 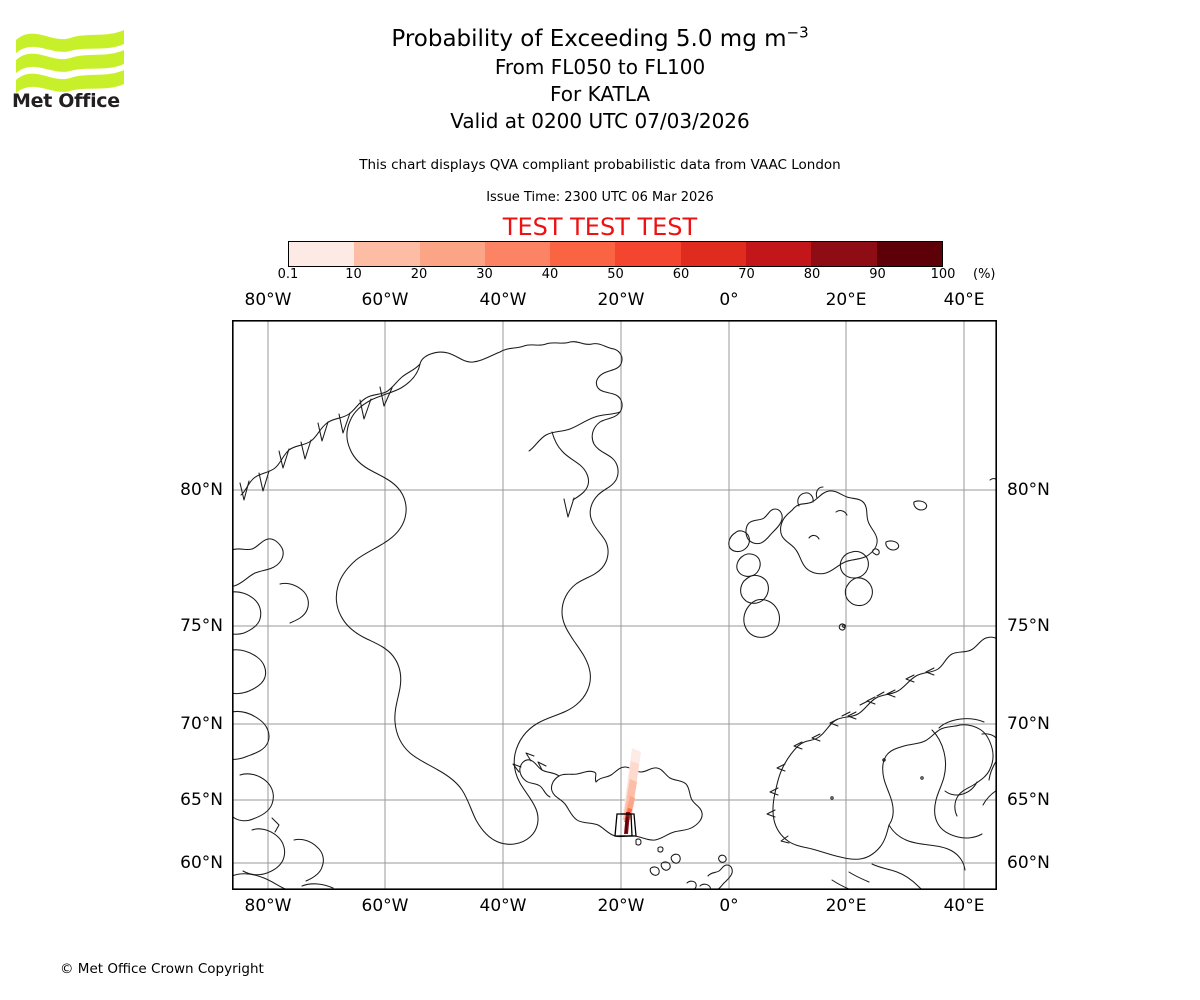 I want to click on lon-label-top-40°E: 40°E, so click(x=964, y=300).